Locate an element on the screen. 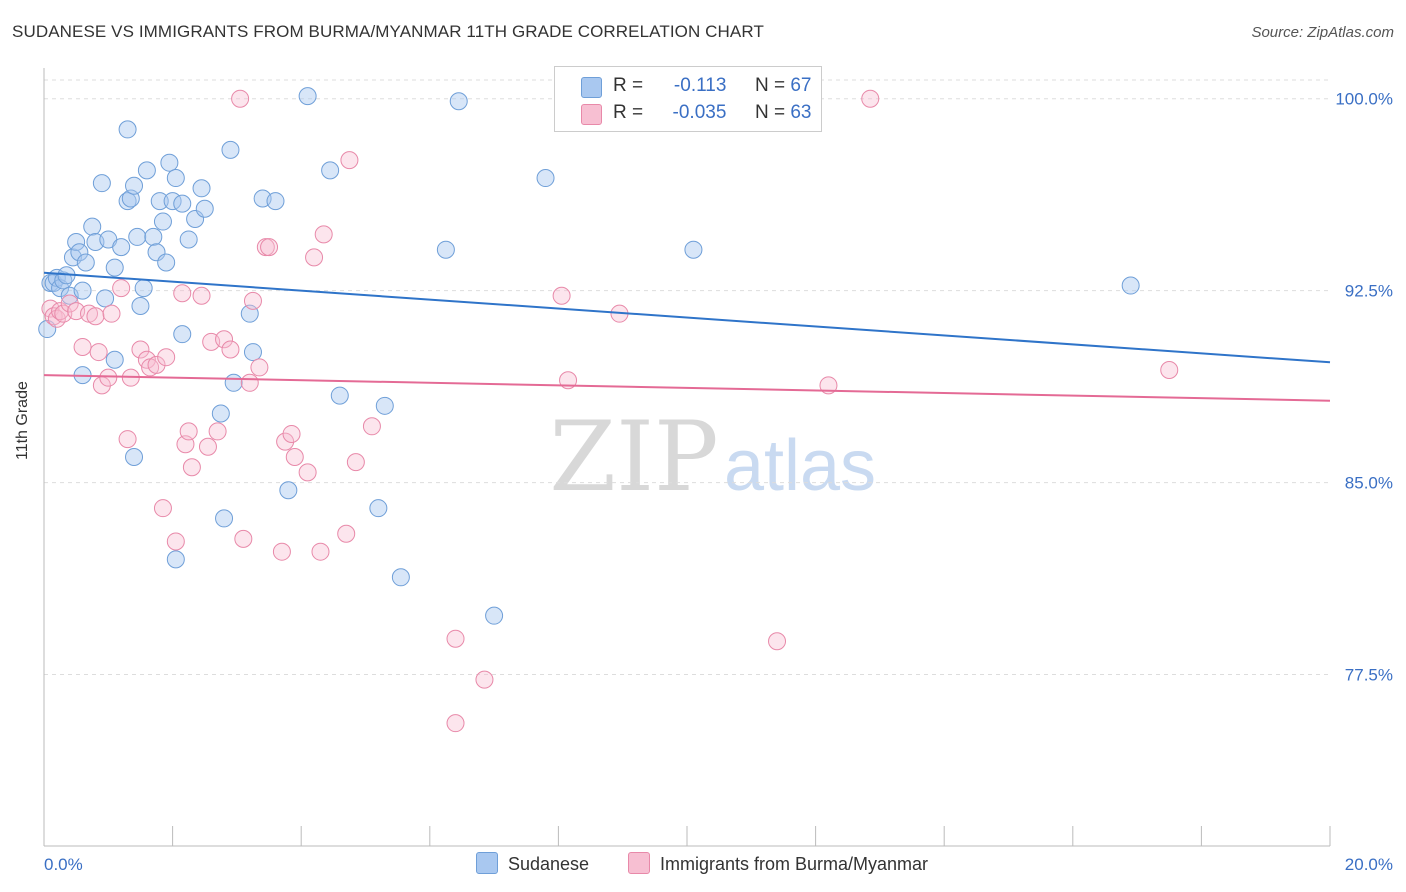 Image resolution: width=1406 pixels, height=892 pixels. y-tick-label: 85.0% is located at coordinates (1369, 483).